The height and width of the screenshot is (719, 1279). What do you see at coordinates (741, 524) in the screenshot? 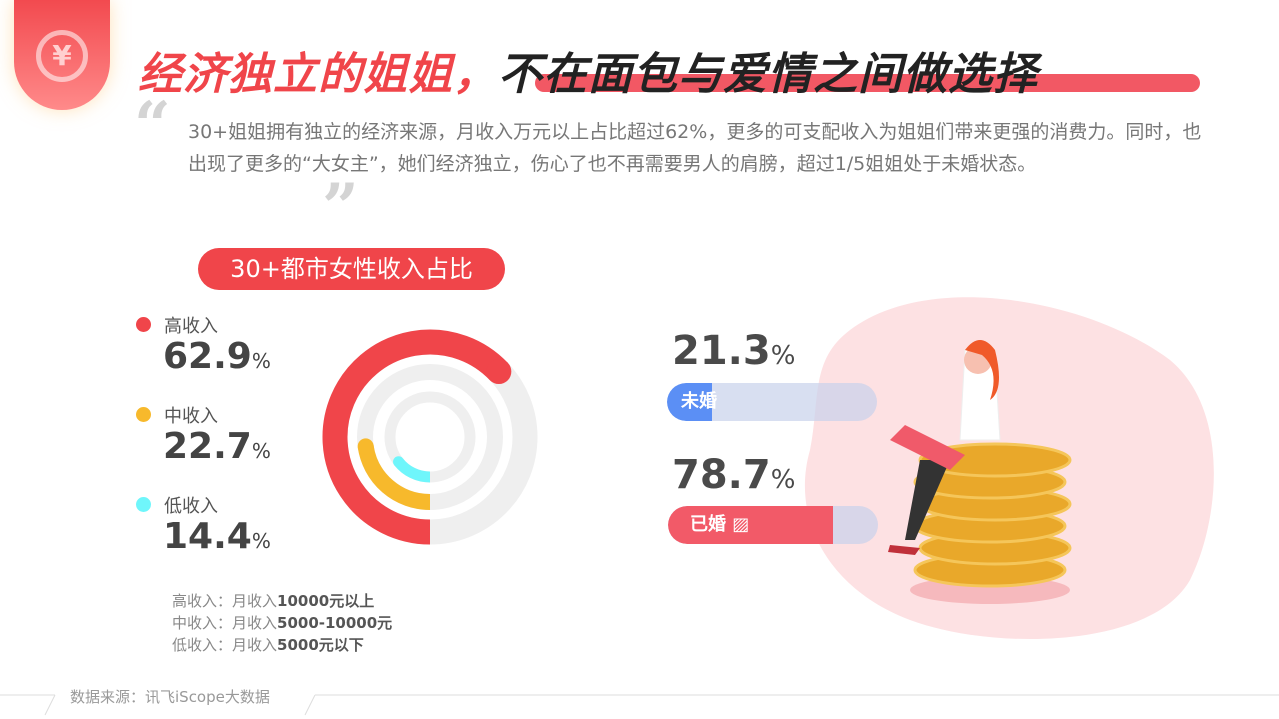
I see `photo-cards-icon: ▨` at bounding box center [741, 524].